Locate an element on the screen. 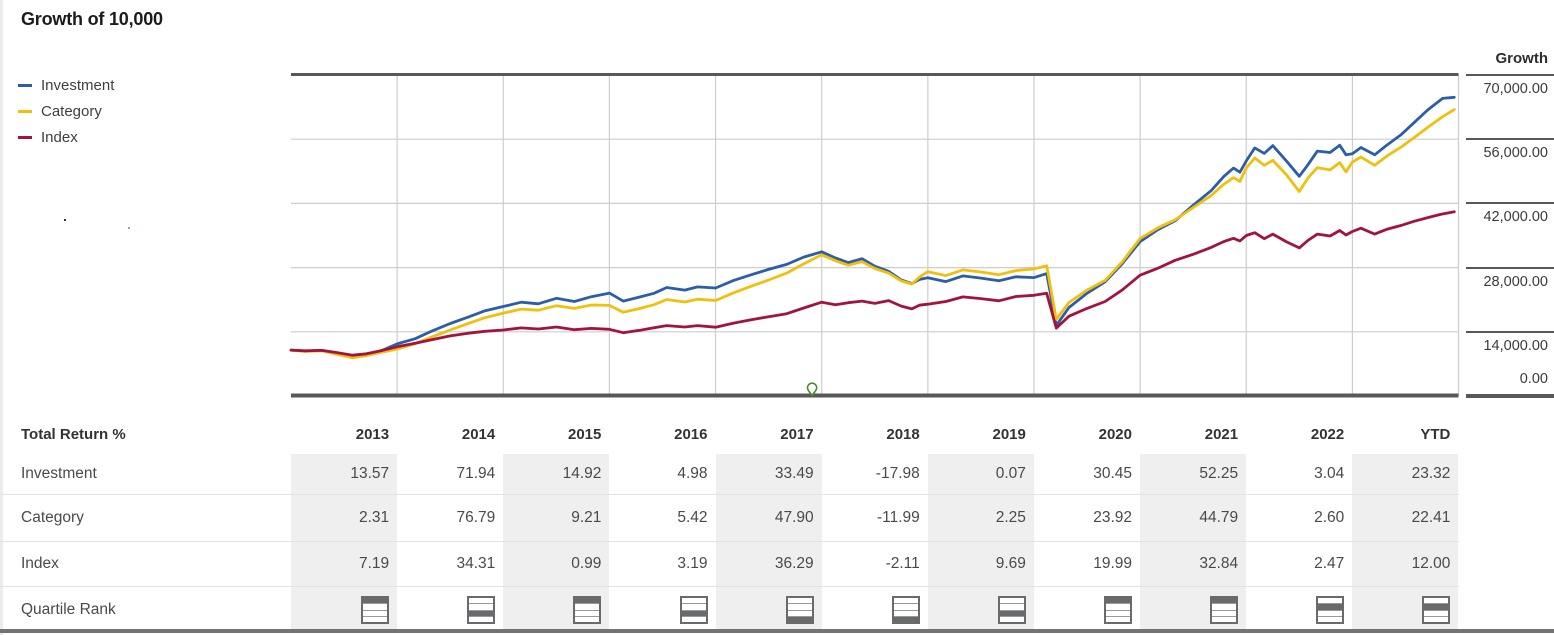  return-cell: 13.57 is located at coordinates (344, 474).